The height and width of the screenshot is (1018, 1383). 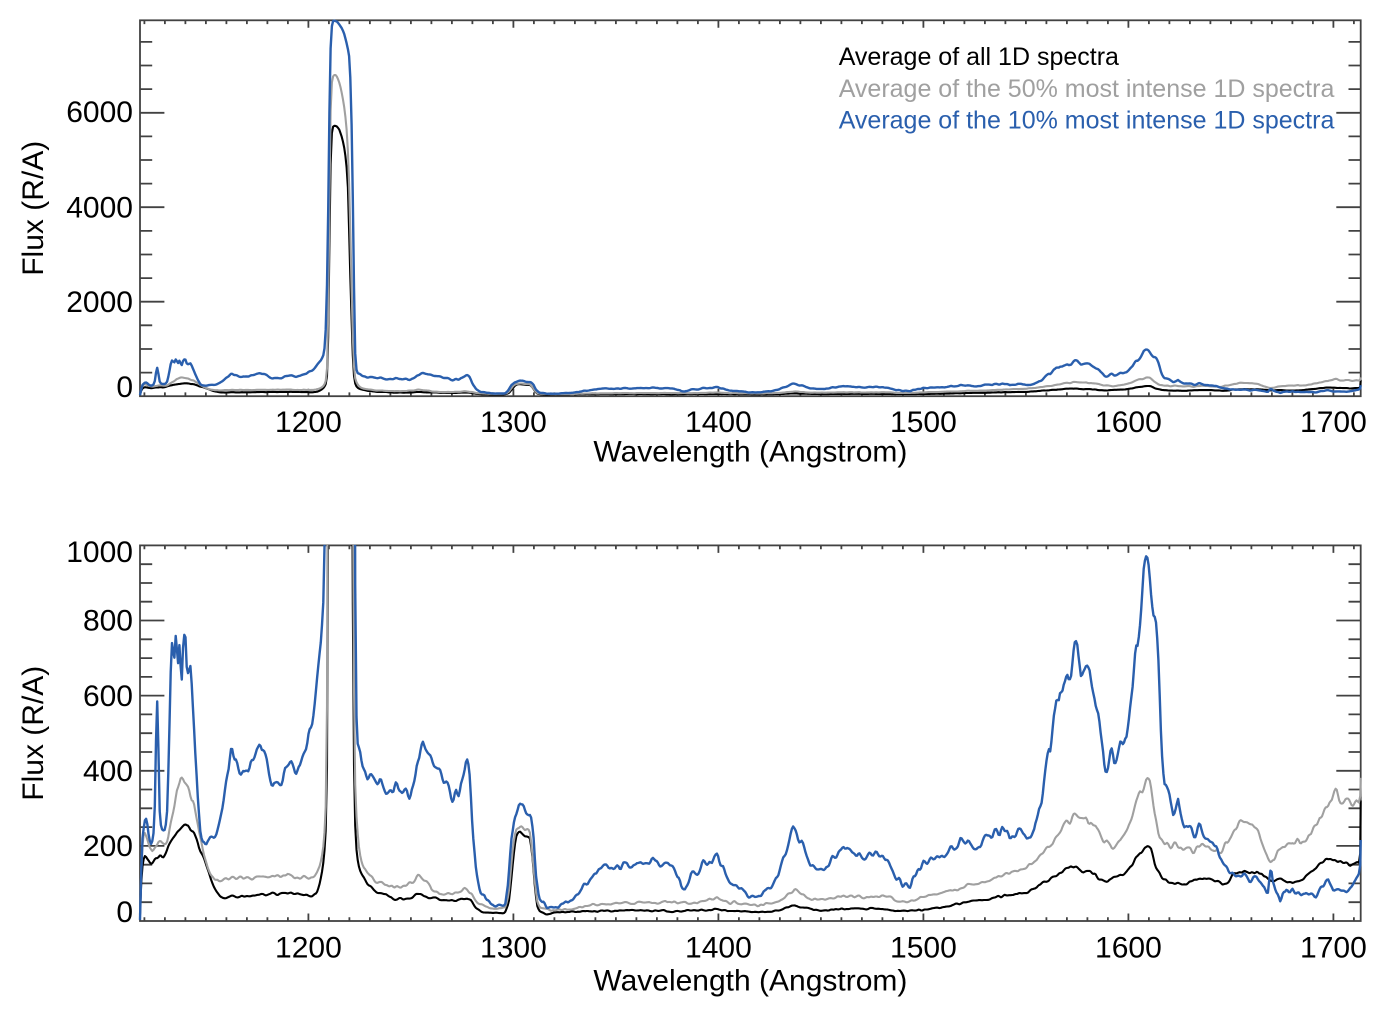 I want to click on svg-text: 2000, so click(x=99, y=302).